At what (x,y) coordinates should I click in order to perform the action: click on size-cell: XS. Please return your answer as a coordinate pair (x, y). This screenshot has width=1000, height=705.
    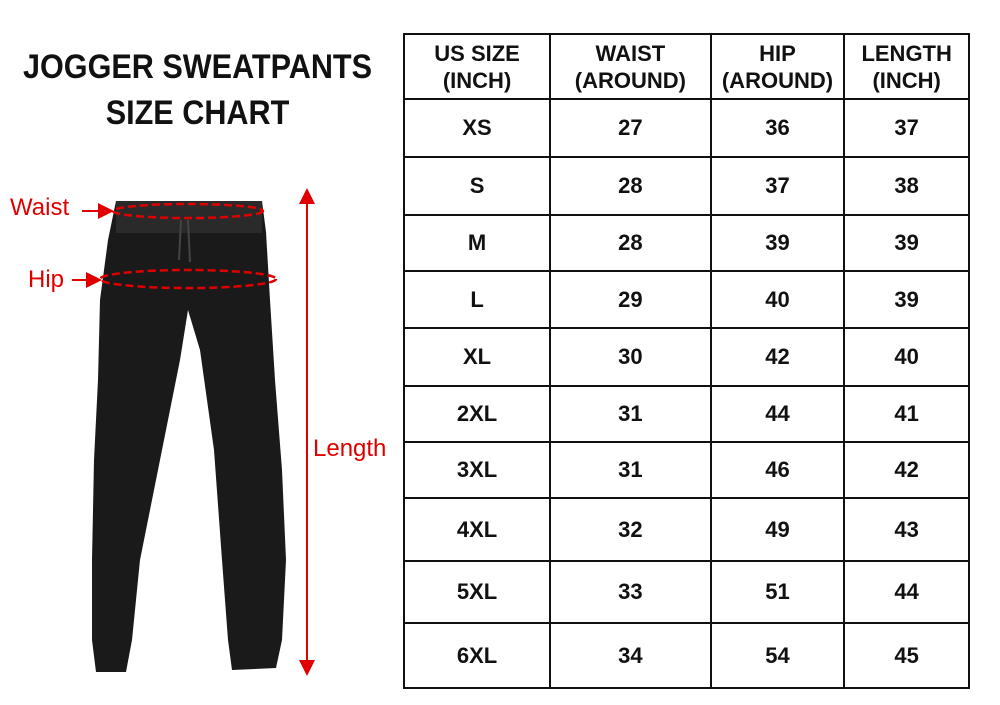
    Looking at the image, I should click on (477, 128).